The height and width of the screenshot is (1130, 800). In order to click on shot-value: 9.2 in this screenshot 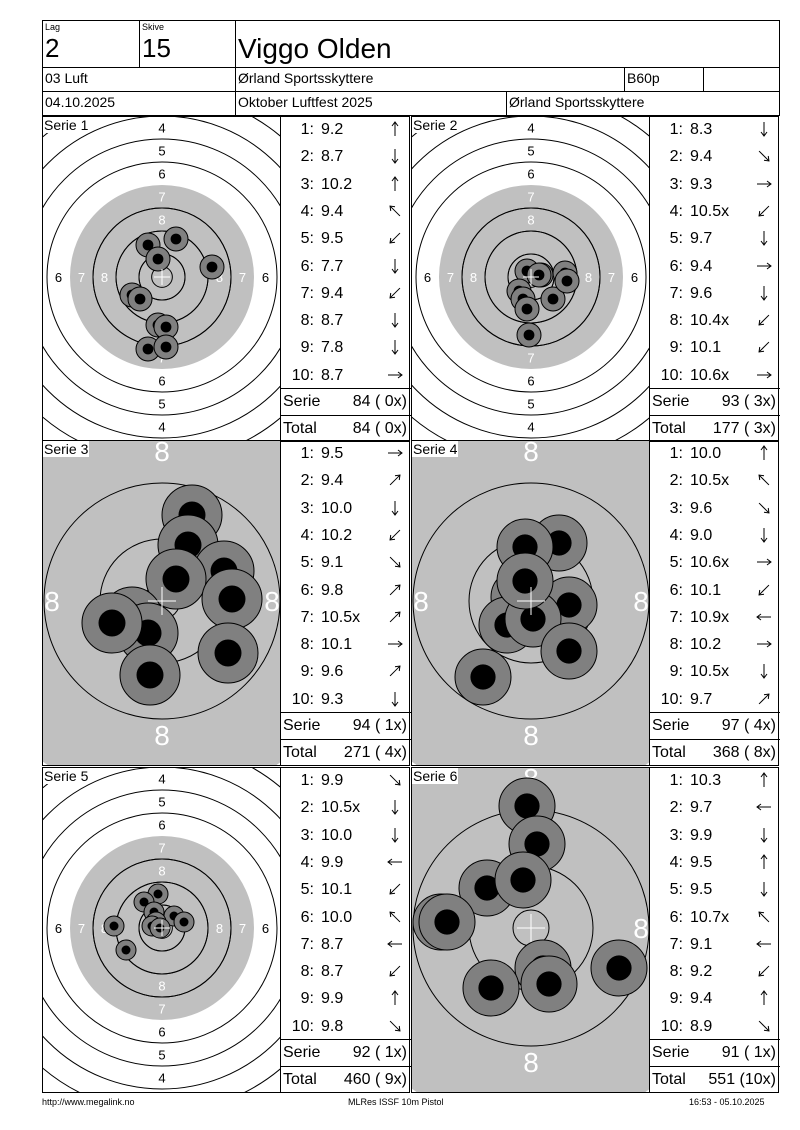, I will do `click(332, 129)`.